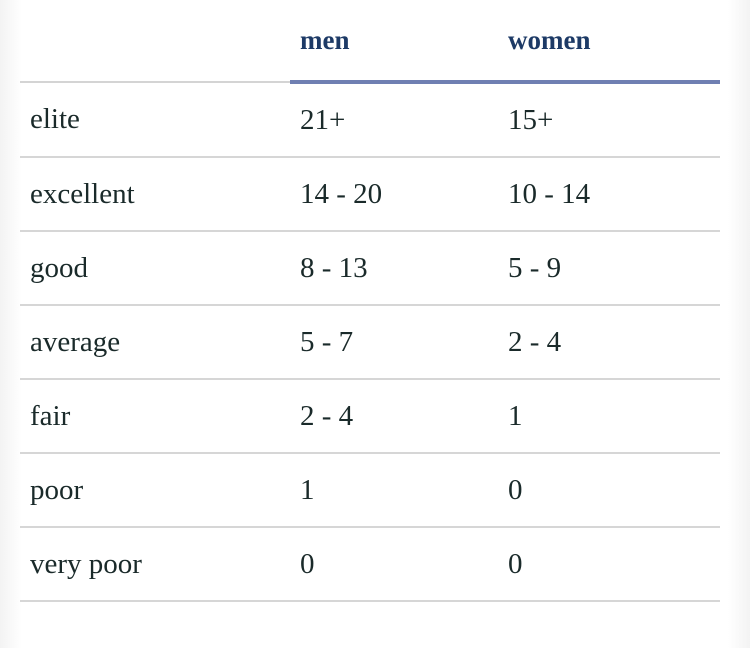 This screenshot has height=648, width=750. Describe the element at coordinates (155, 342) in the screenshot. I see `row-label: average` at that location.